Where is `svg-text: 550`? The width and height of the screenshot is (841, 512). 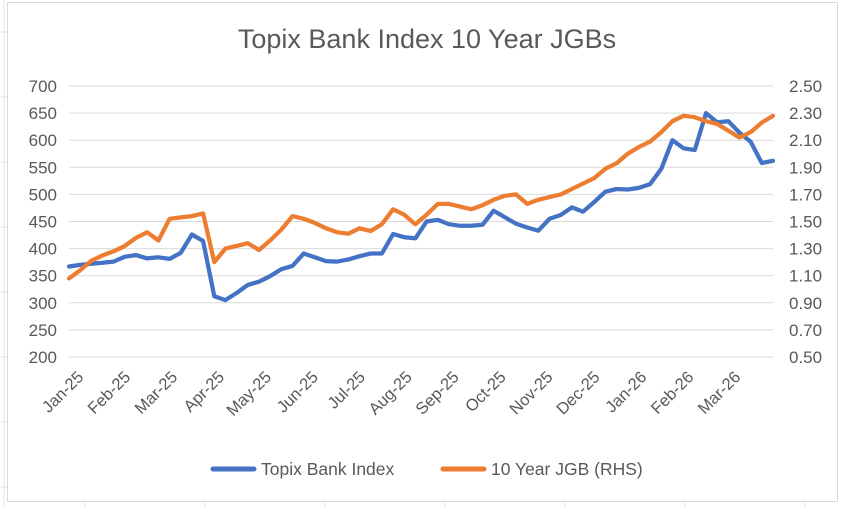
svg-text: 550 is located at coordinates (43, 167).